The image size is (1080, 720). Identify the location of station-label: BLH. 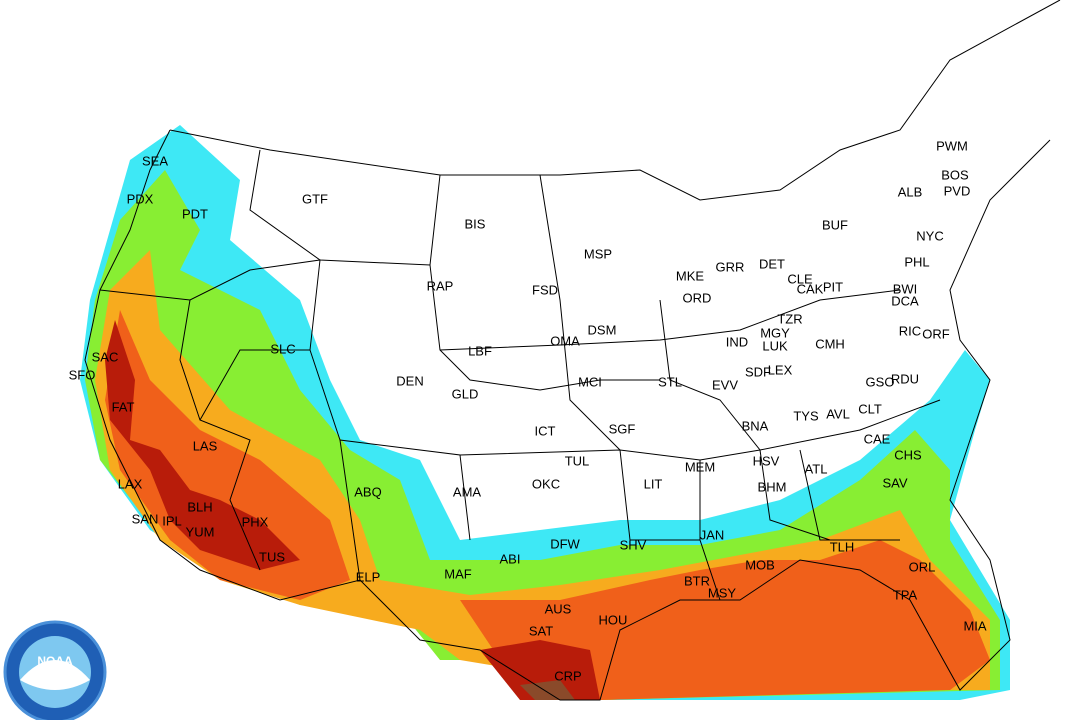
(199, 506).